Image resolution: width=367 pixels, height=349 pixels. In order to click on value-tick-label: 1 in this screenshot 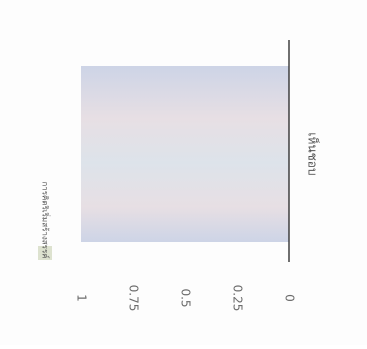, I will do `click(82, 298)`.